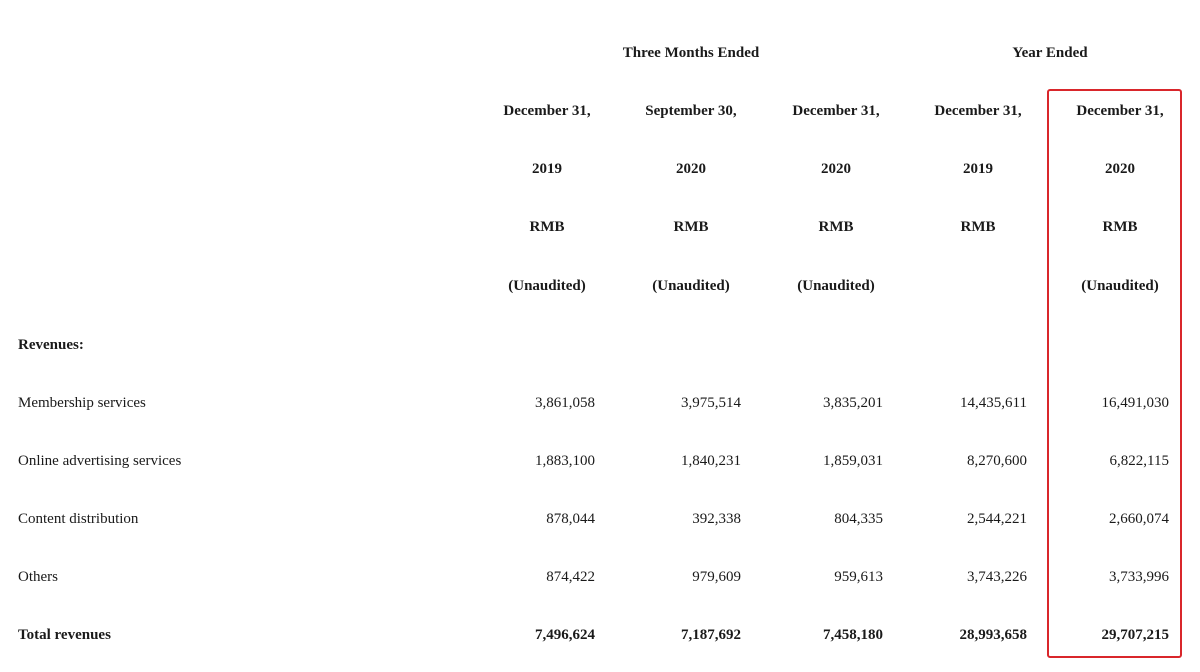  Describe the element at coordinates (1120, 286) in the screenshot. I see `col5-note: (Unaudited)` at that location.